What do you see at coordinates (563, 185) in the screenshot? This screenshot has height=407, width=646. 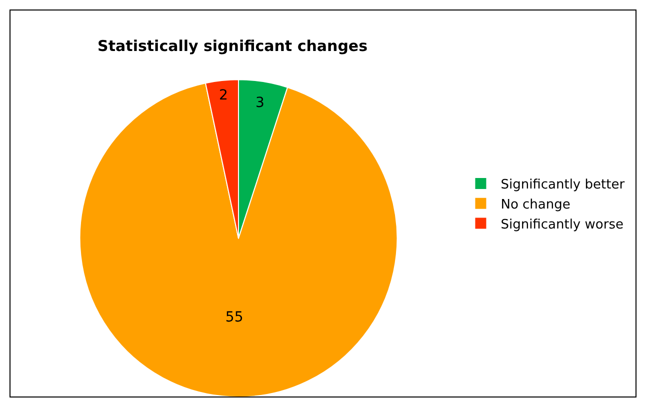 I see `legend-label: Significantly better` at bounding box center [563, 185].